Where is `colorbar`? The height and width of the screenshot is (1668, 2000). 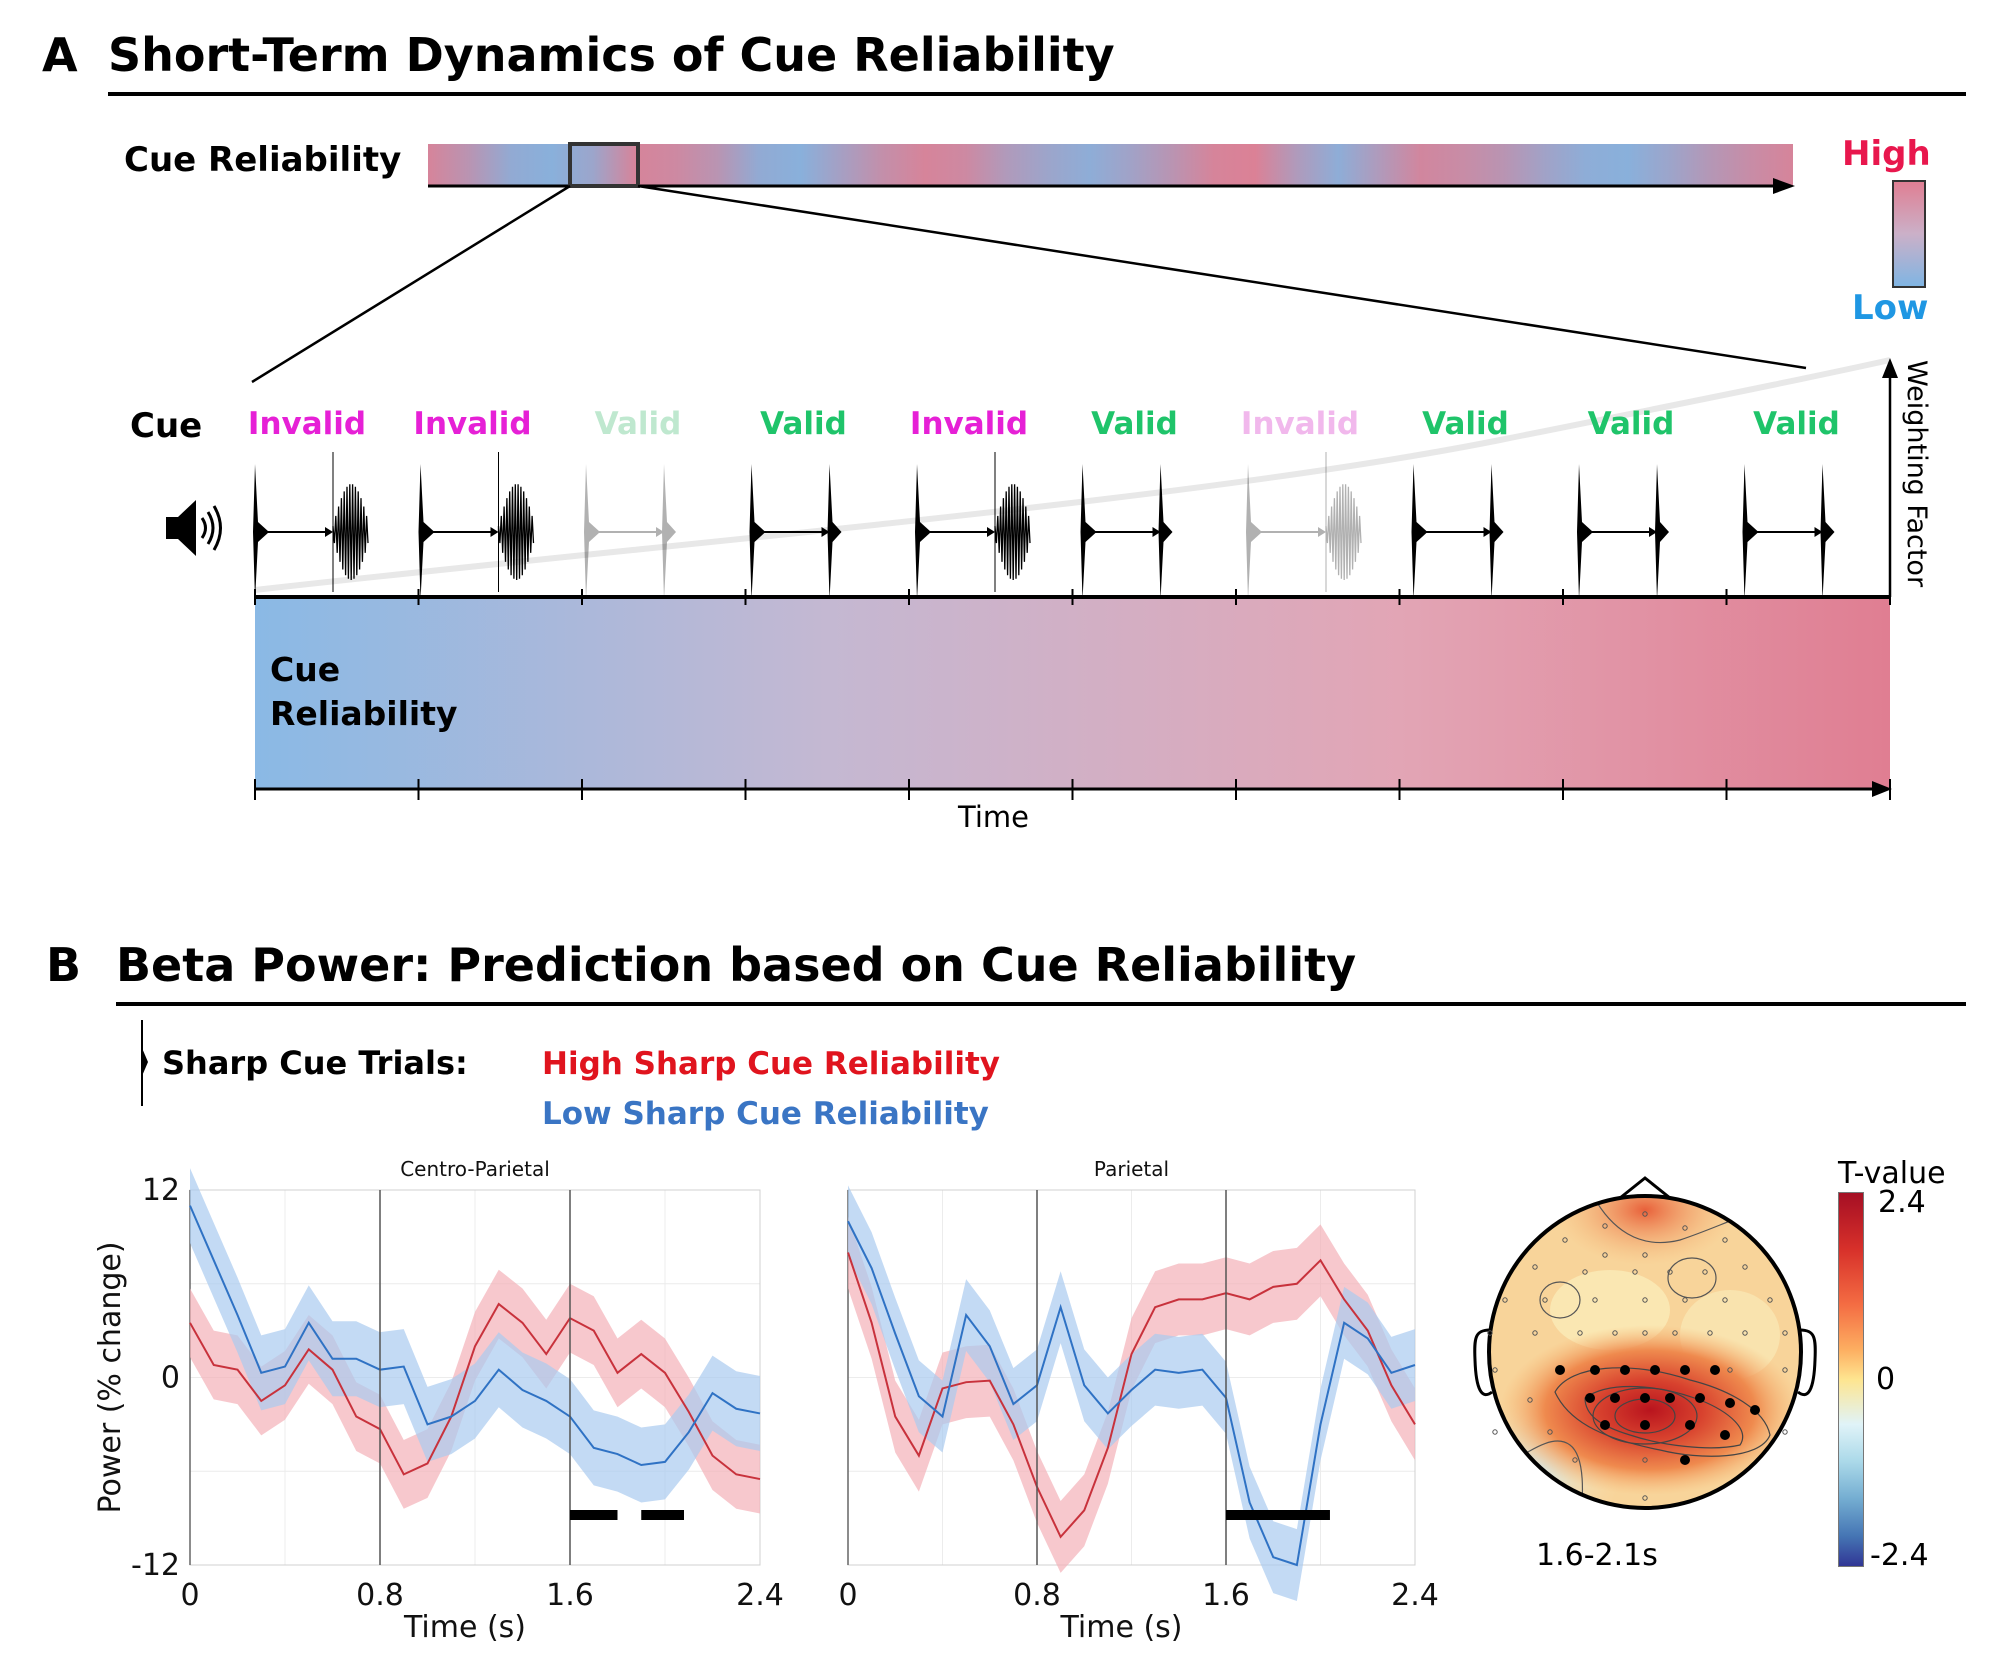 colorbar is located at coordinates (1851, 1379).